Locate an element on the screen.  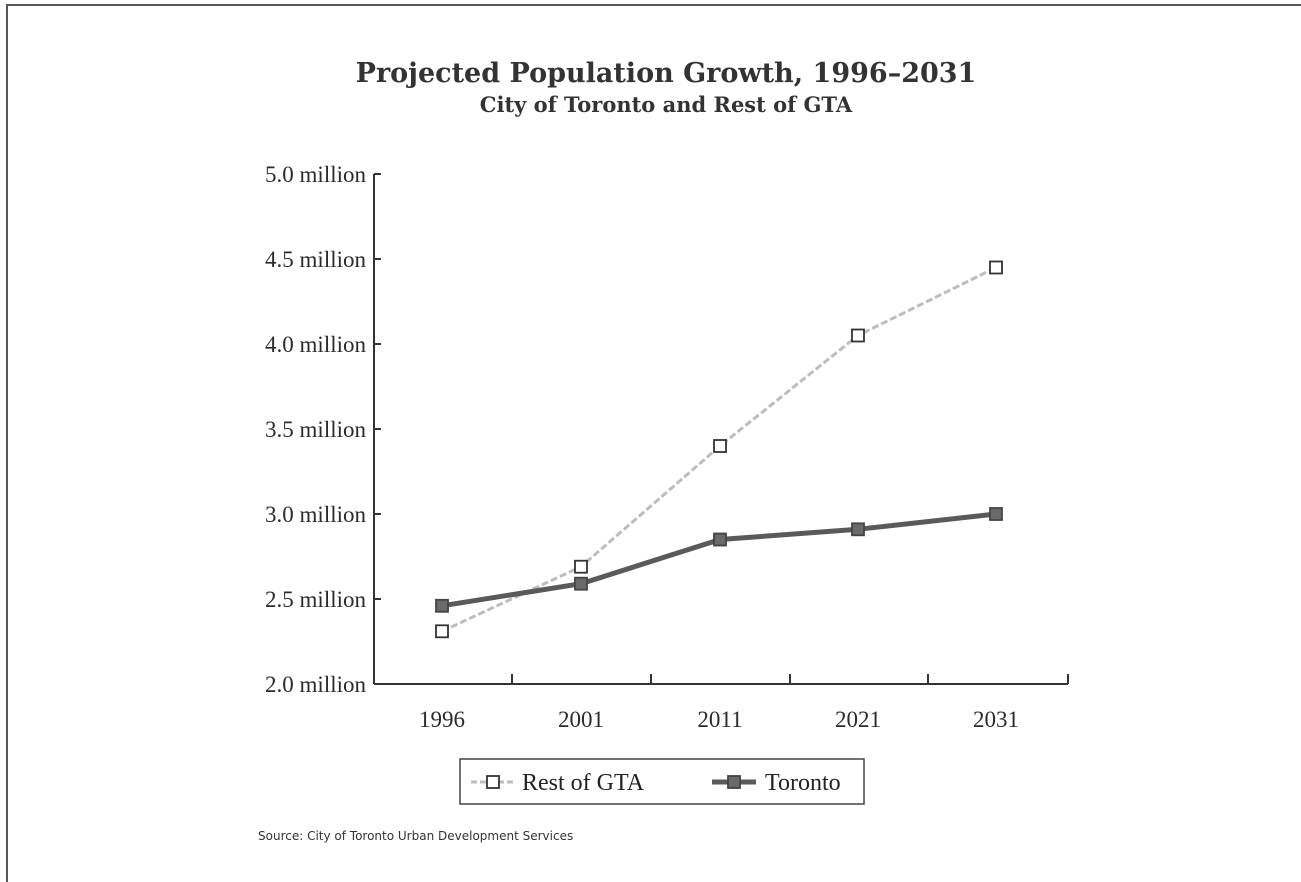
x-axis-ticks: 1996 2001 2011 2021 2031 is located at coordinates (744, 703).